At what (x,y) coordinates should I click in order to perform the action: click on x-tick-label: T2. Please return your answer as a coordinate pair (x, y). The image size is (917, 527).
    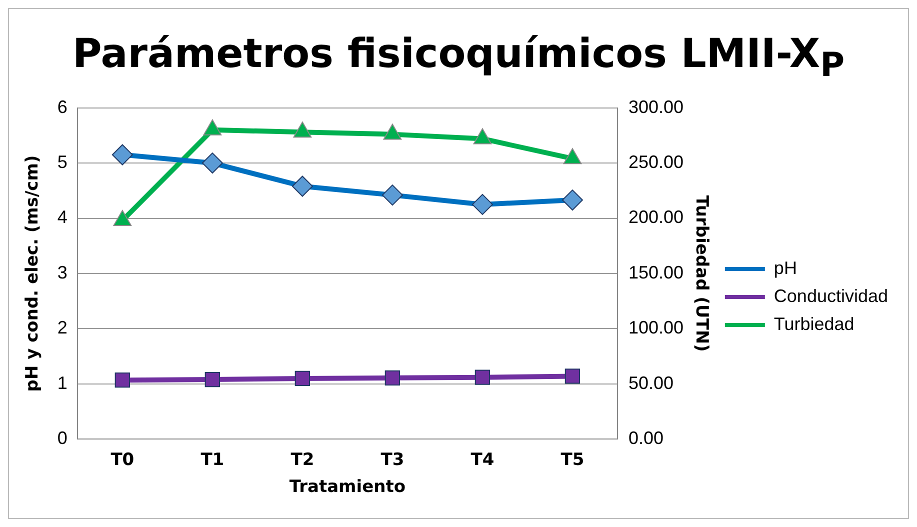
    Looking at the image, I should click on (302, 460).